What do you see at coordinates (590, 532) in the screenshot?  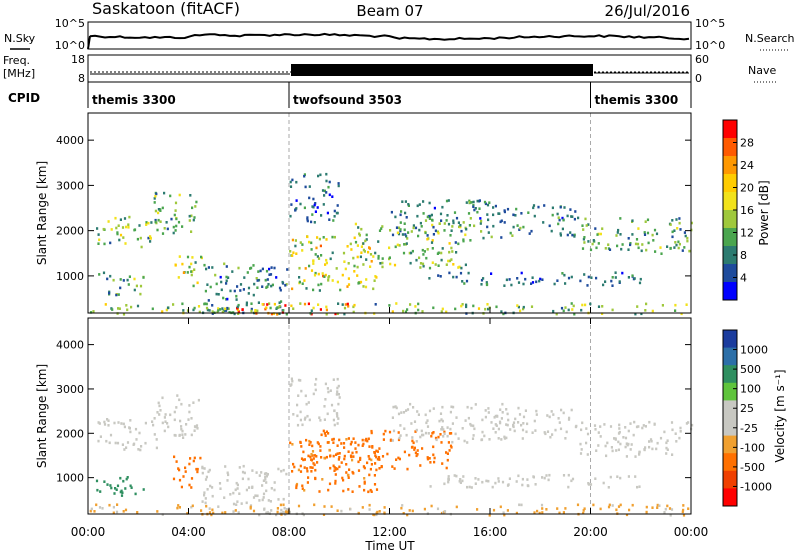 I see `x-tick-label: 20:00` at bounding box center [590, 532].